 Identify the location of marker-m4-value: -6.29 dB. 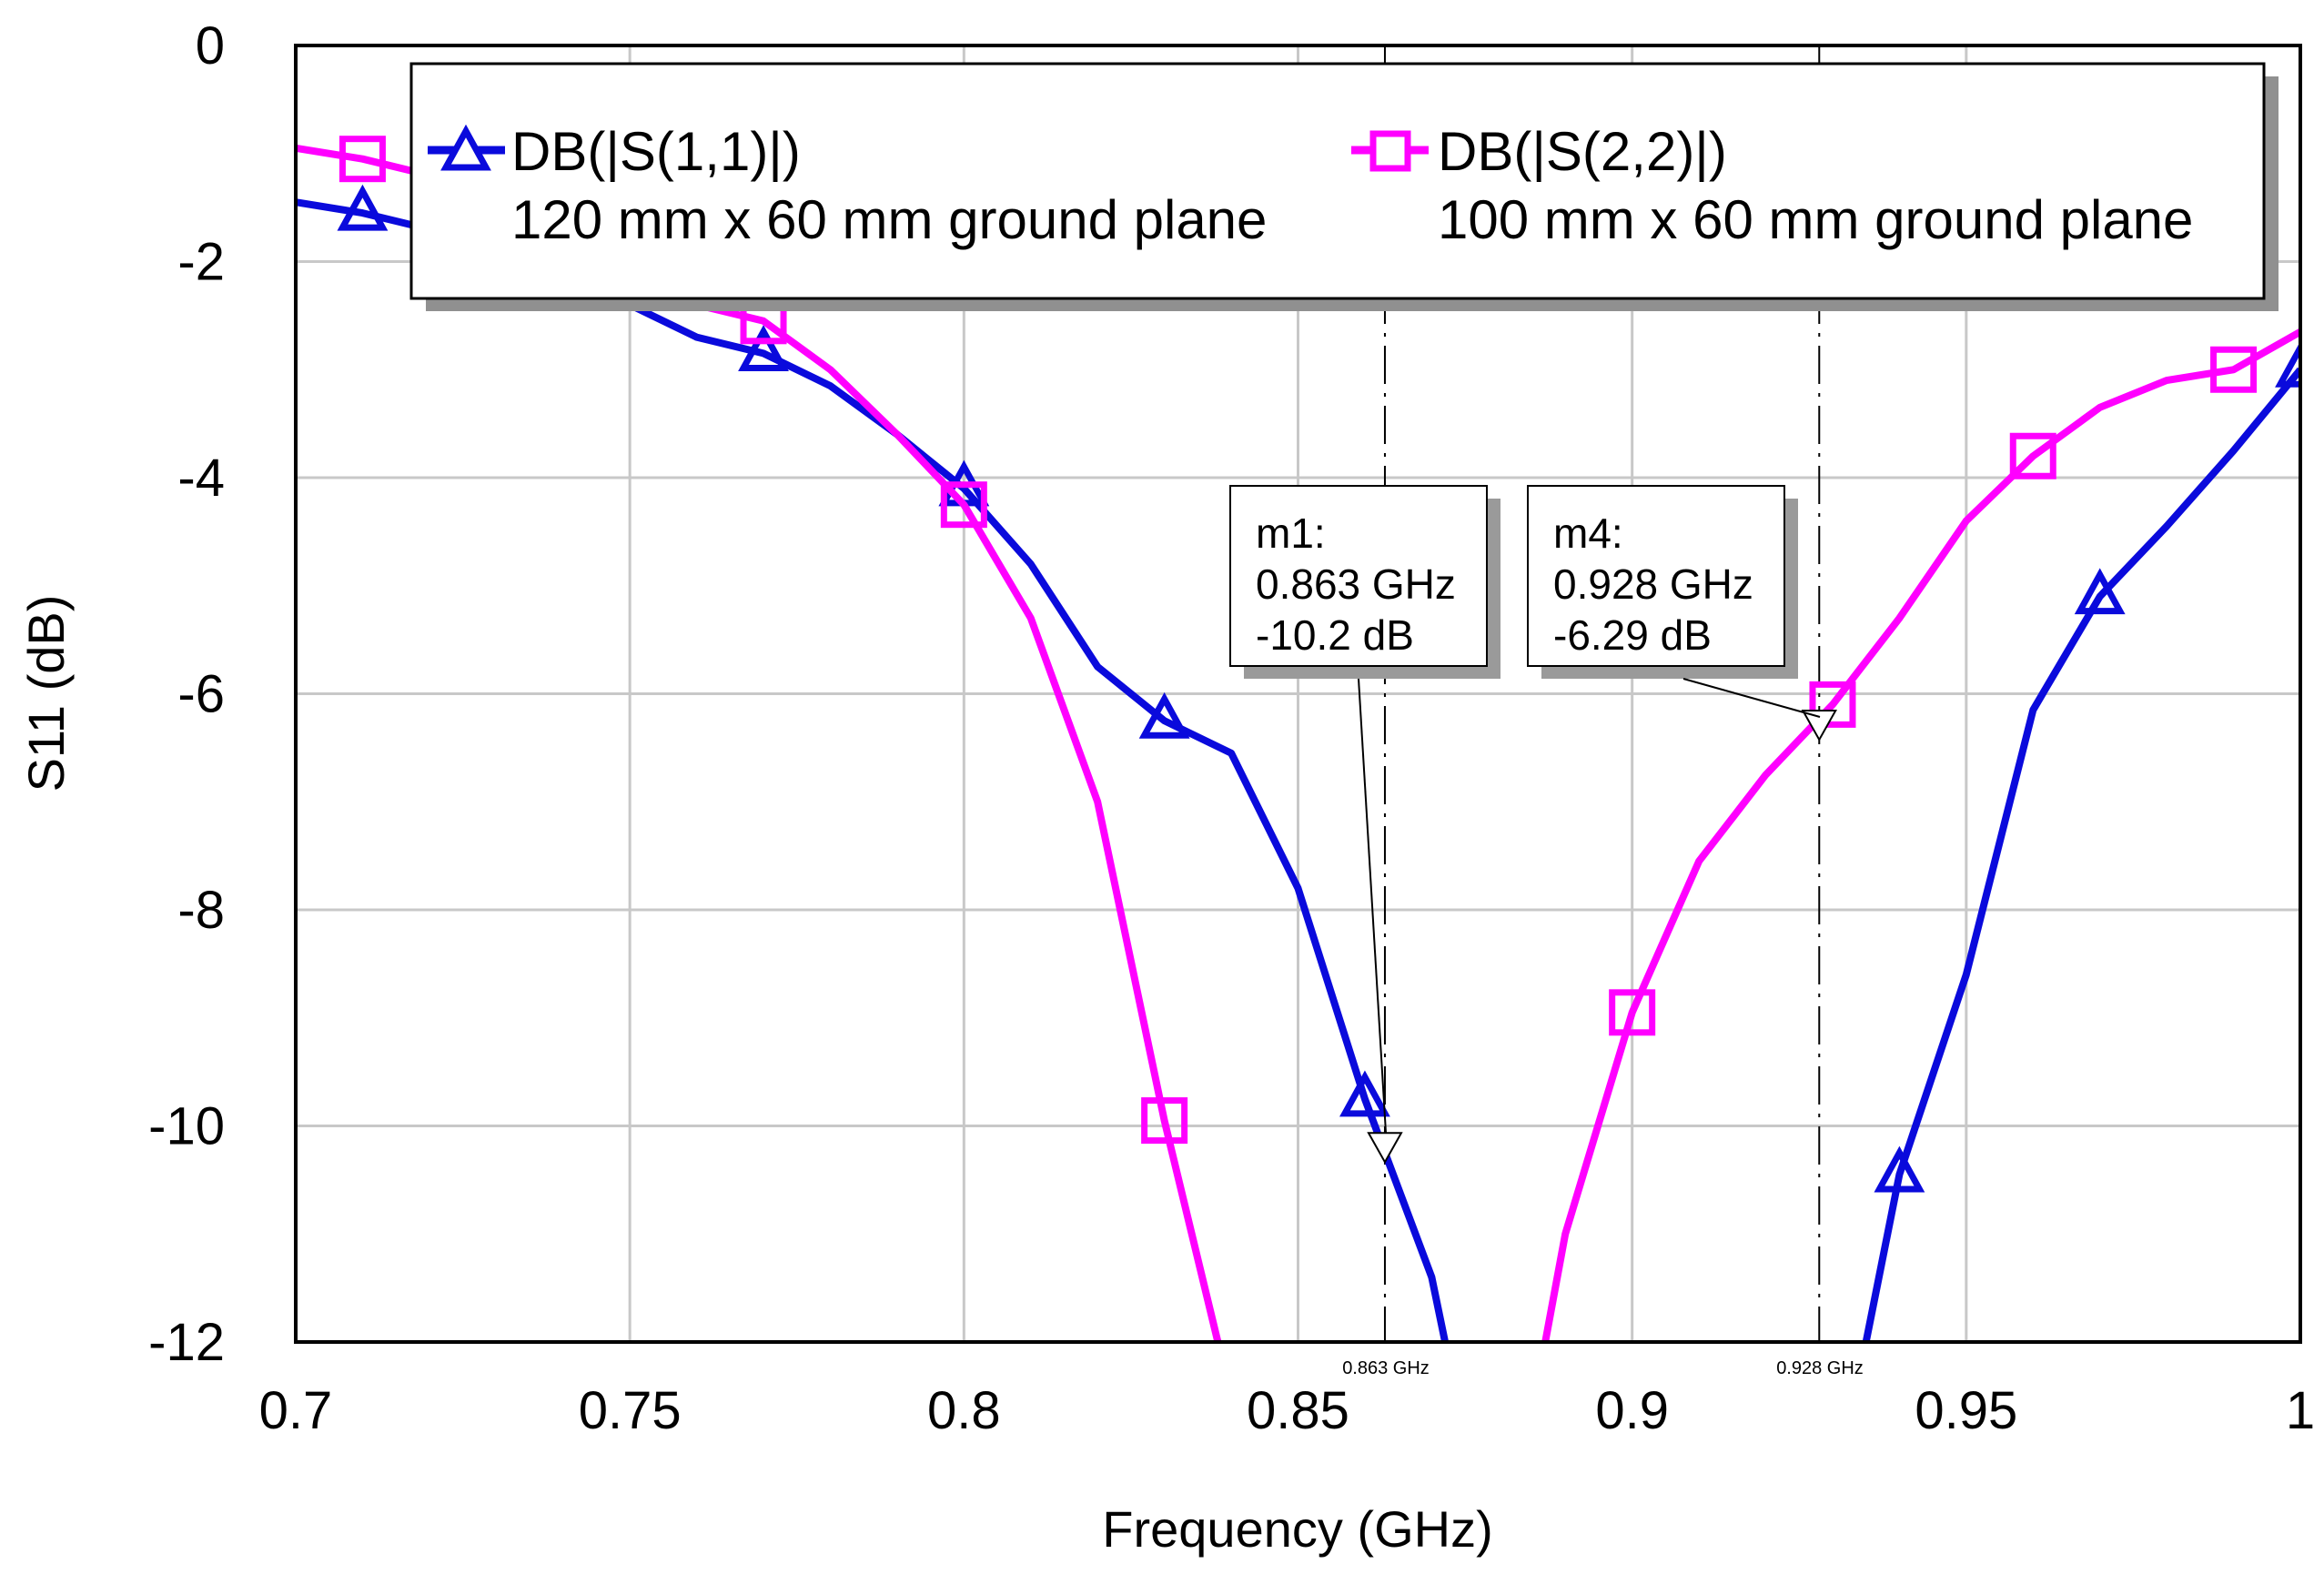
(1632, 635).